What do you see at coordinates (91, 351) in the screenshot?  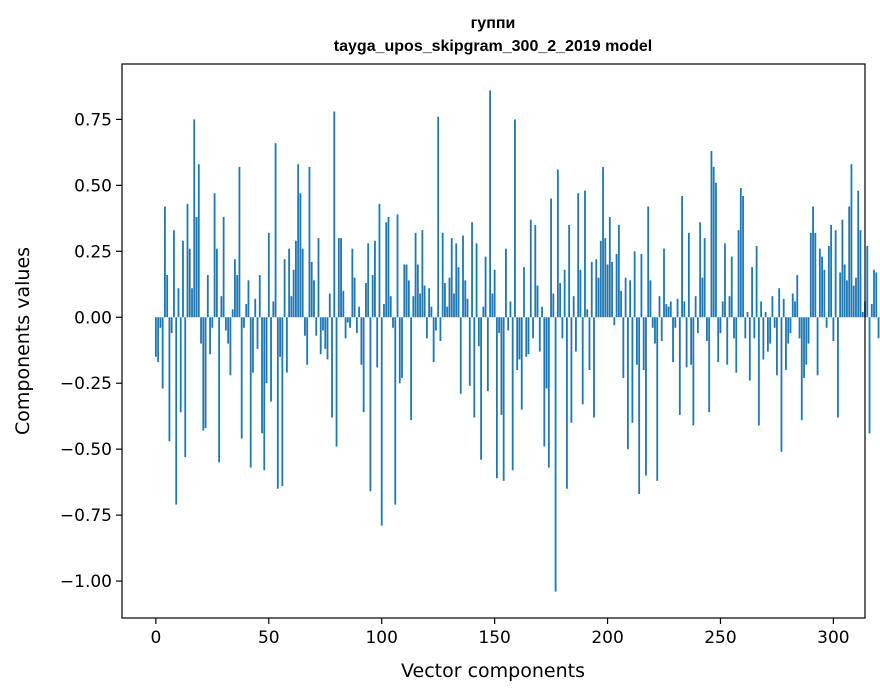 I see `y-axis-ticks: 0.75 0.50 0.25 0.00 −0.25 −0.50 −0.75 −1.00` at bounding box center [91, 351].